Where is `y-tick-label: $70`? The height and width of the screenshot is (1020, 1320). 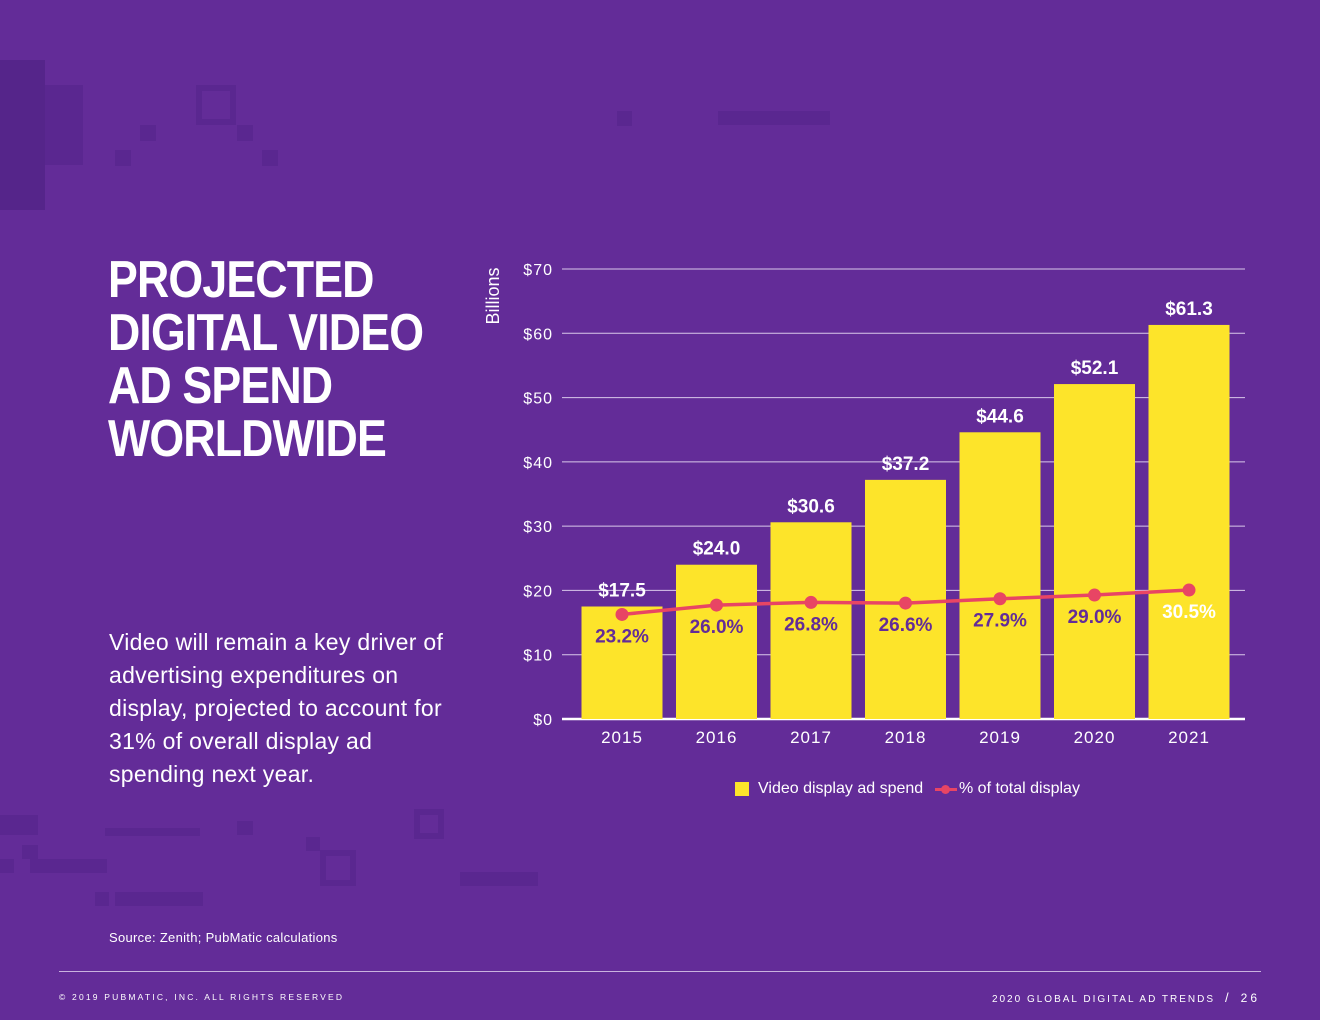
y-tick-label: $70 is located at coordinates (538, 270).